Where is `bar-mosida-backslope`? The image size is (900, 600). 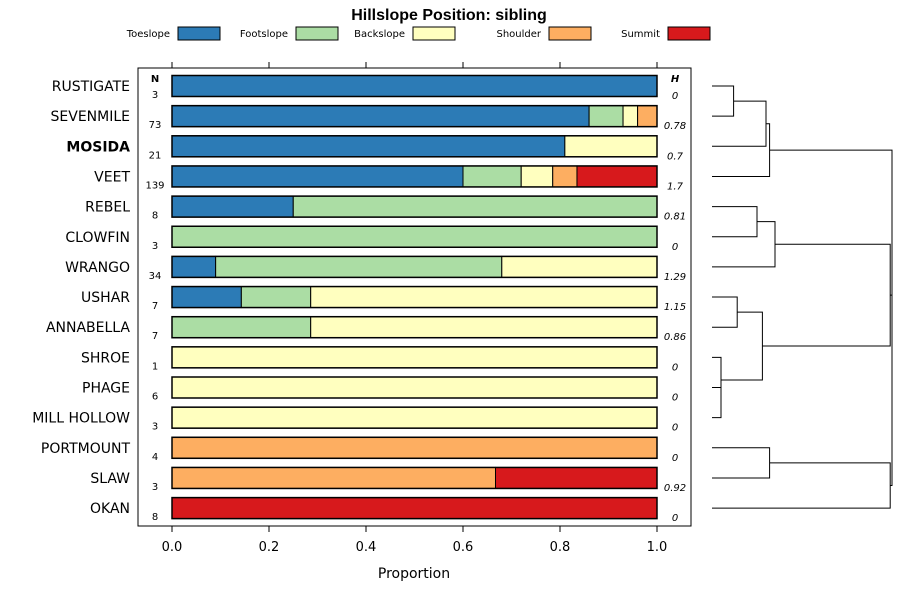 bar-mosida-backslope is located at coordinates (611, 146).